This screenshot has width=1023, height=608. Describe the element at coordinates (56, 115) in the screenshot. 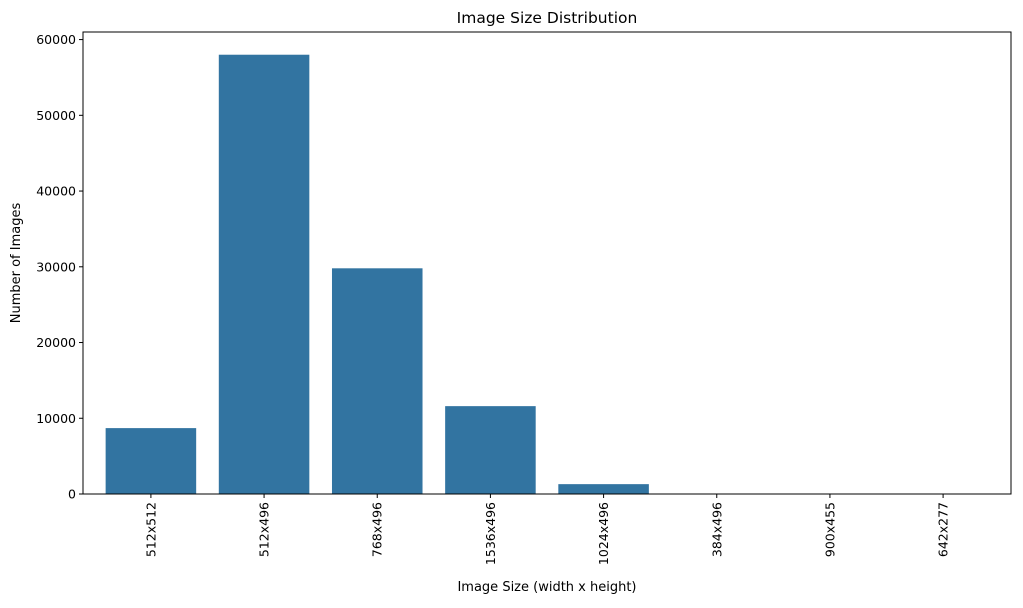

I see `y-tick-label: 50000` at that location.